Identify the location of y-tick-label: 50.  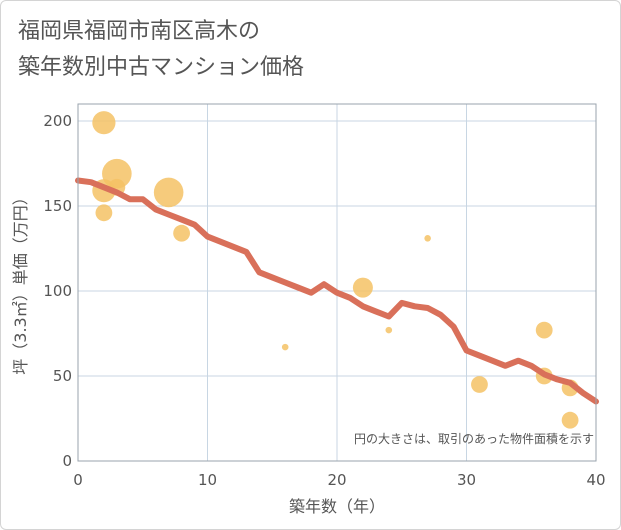
(62, 376).